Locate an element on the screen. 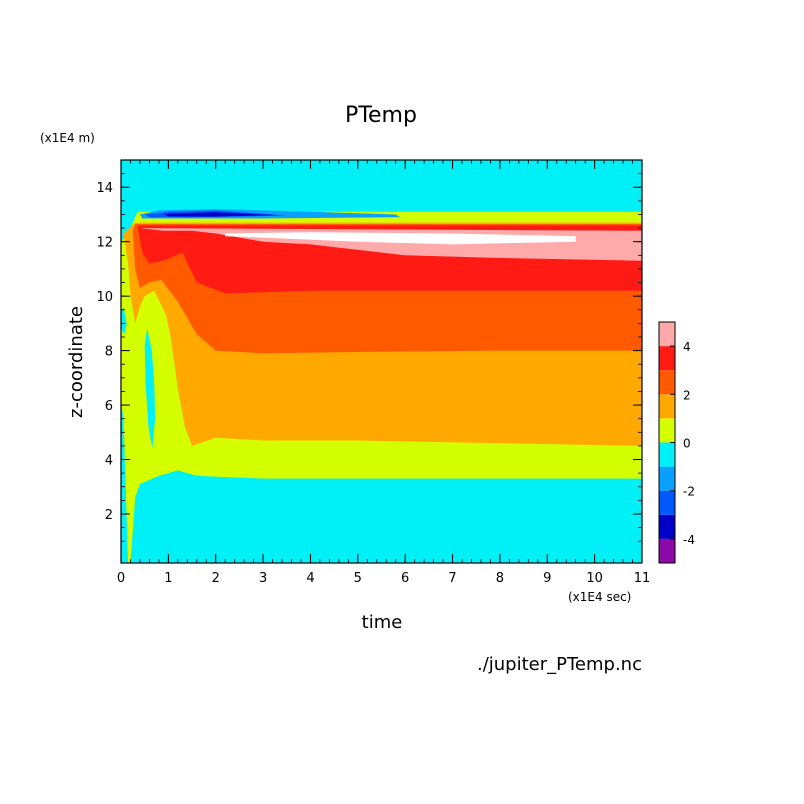  colorbar-tick-label: -4 is located at coordinates (689, 540).